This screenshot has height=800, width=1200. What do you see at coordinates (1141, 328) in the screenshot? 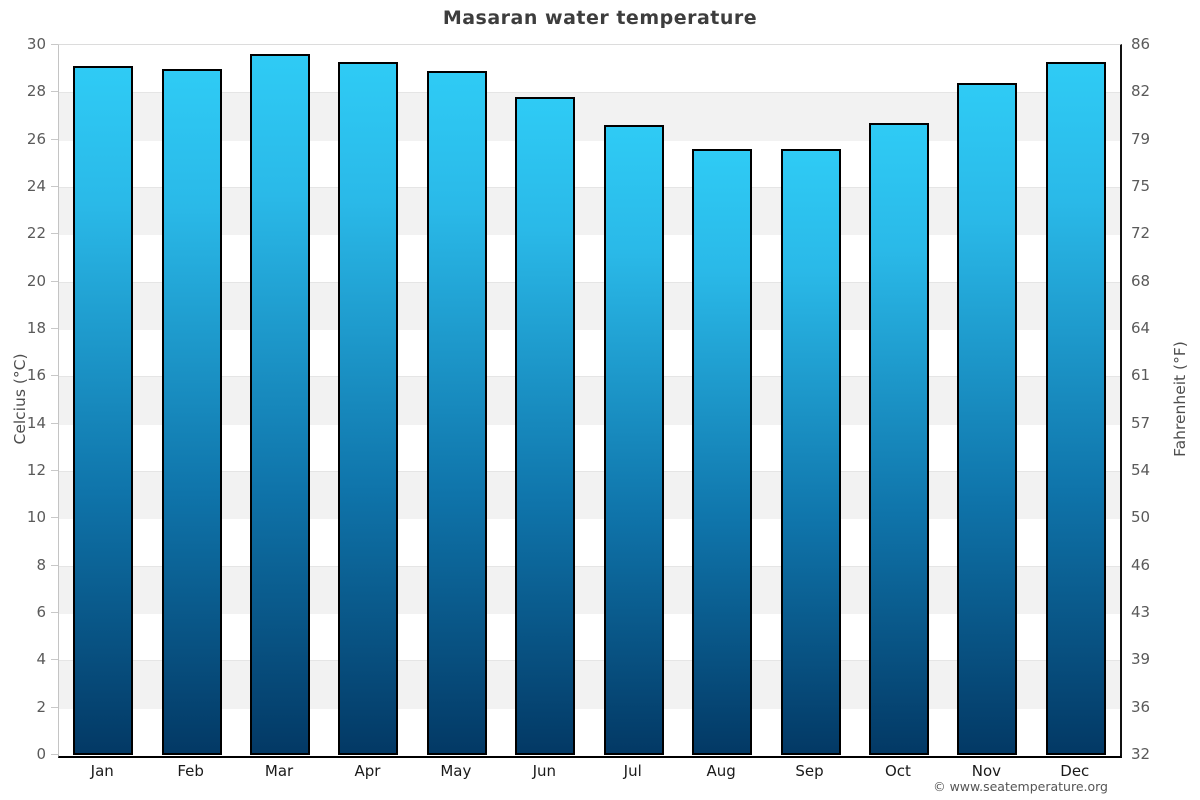
I see `y-tick-fahrenheit: 64` at bounding box center [1141, 328].